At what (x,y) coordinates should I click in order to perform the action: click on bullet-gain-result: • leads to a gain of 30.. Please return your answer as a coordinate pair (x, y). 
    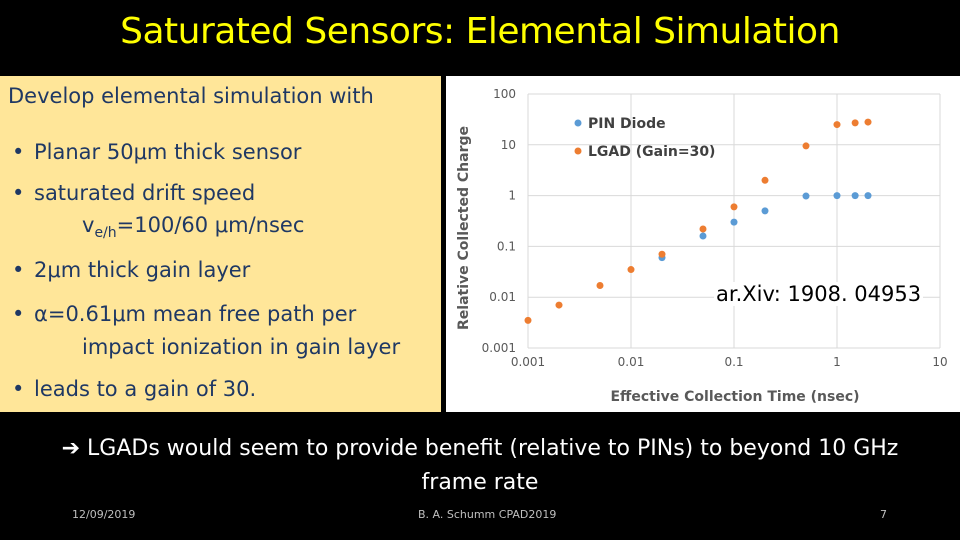
    Looking at the image, I should click on (134, 389).